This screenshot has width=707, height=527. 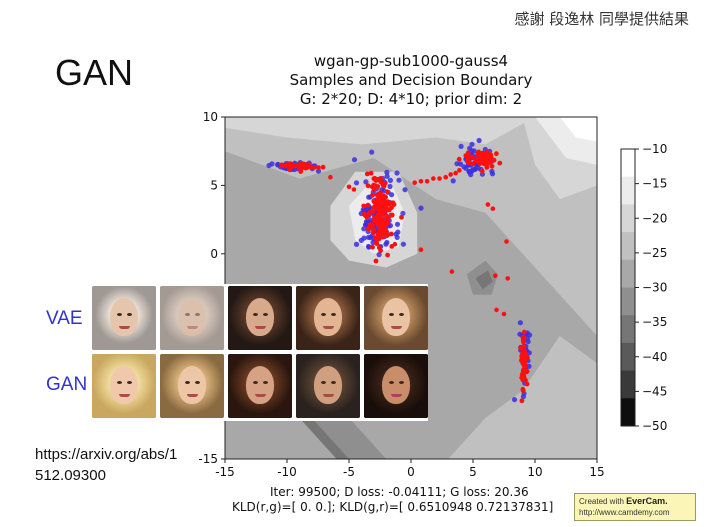 What do you see at coordinates (654, 357) in the screenshot?
I see `colorbar-tick-label: −40` at bounding box center [654, 357].